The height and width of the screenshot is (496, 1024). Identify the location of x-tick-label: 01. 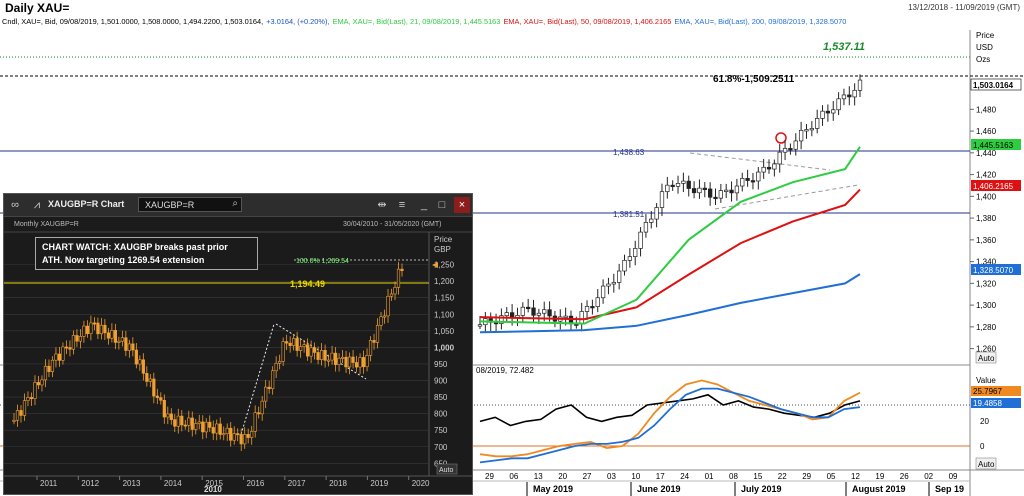
(709, 476).